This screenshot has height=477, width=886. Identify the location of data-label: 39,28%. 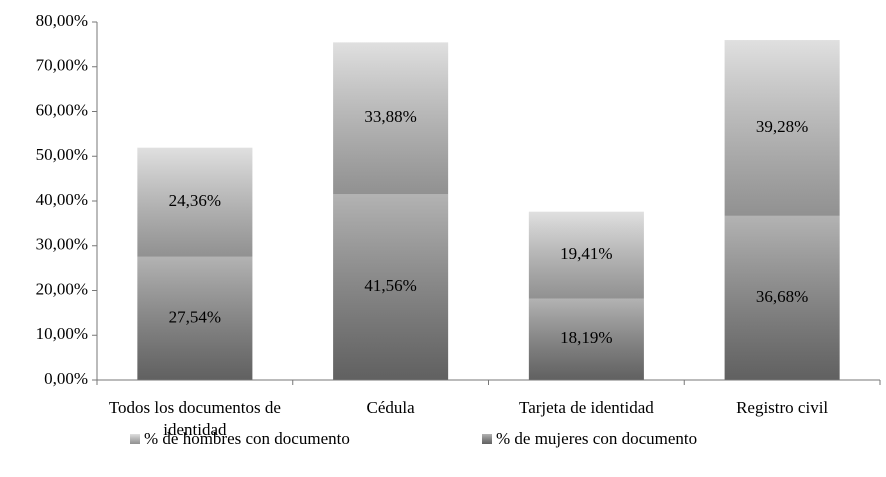
(782, 126).